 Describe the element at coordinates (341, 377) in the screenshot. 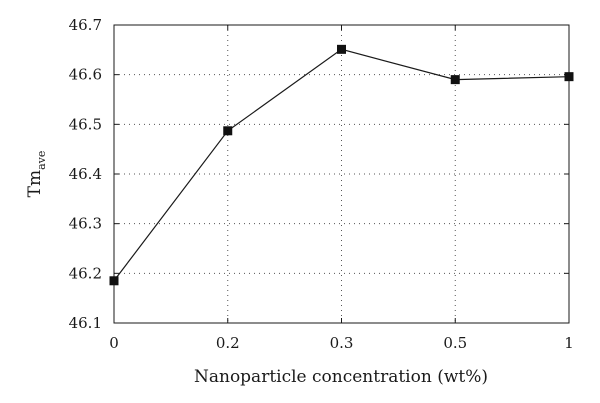

I see `x-axis-label: Nanoparticle concentration (wt%)` at that location.